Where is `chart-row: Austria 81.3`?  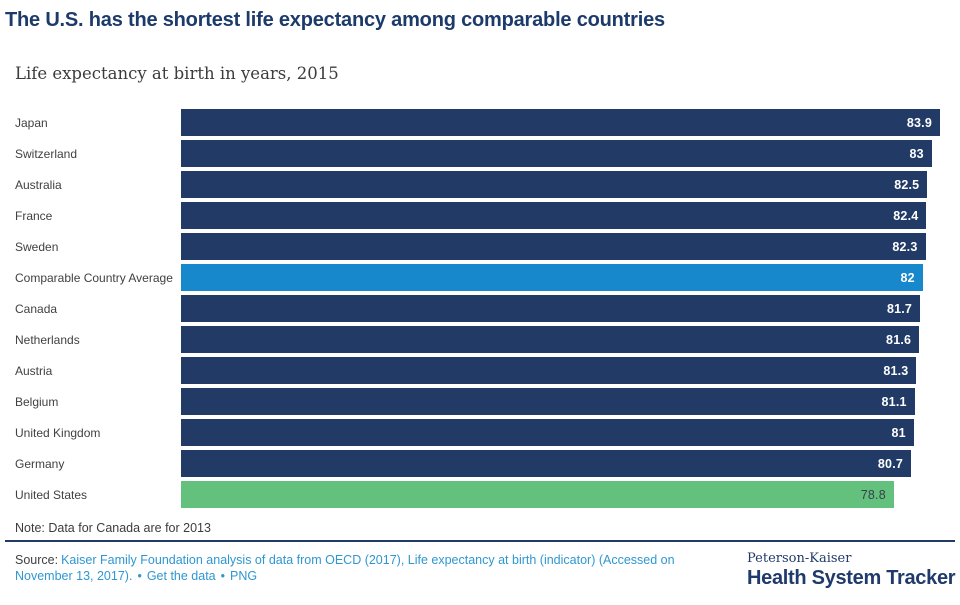
chart-row: Austria 81.3 is located at coordinates (480, 370).